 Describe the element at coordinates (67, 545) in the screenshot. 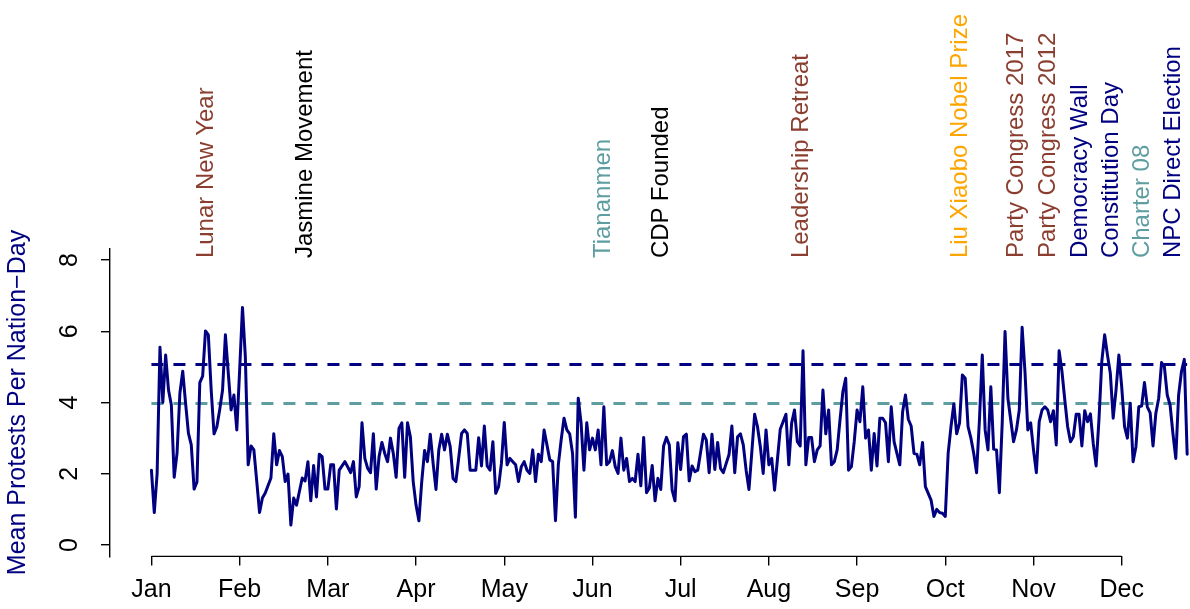

I see `y-tick-label: 0` at that location.